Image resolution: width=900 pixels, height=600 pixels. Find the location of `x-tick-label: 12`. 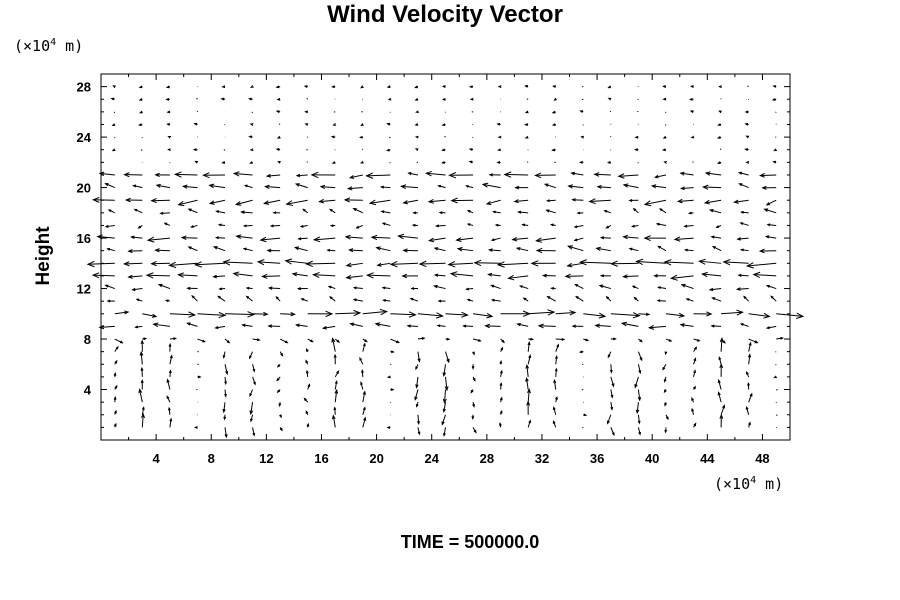

x-tick-label: 12 is located at coordinates (266, 458).